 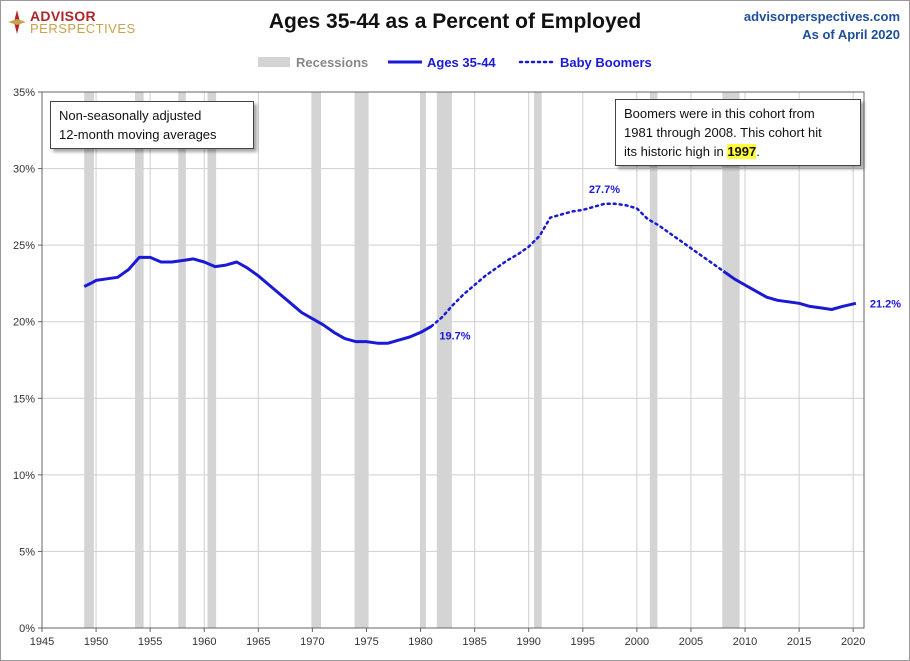 I want to click on legend: Recessions Ages 35-44 Baby Boomers, so click(x=455, y=62).